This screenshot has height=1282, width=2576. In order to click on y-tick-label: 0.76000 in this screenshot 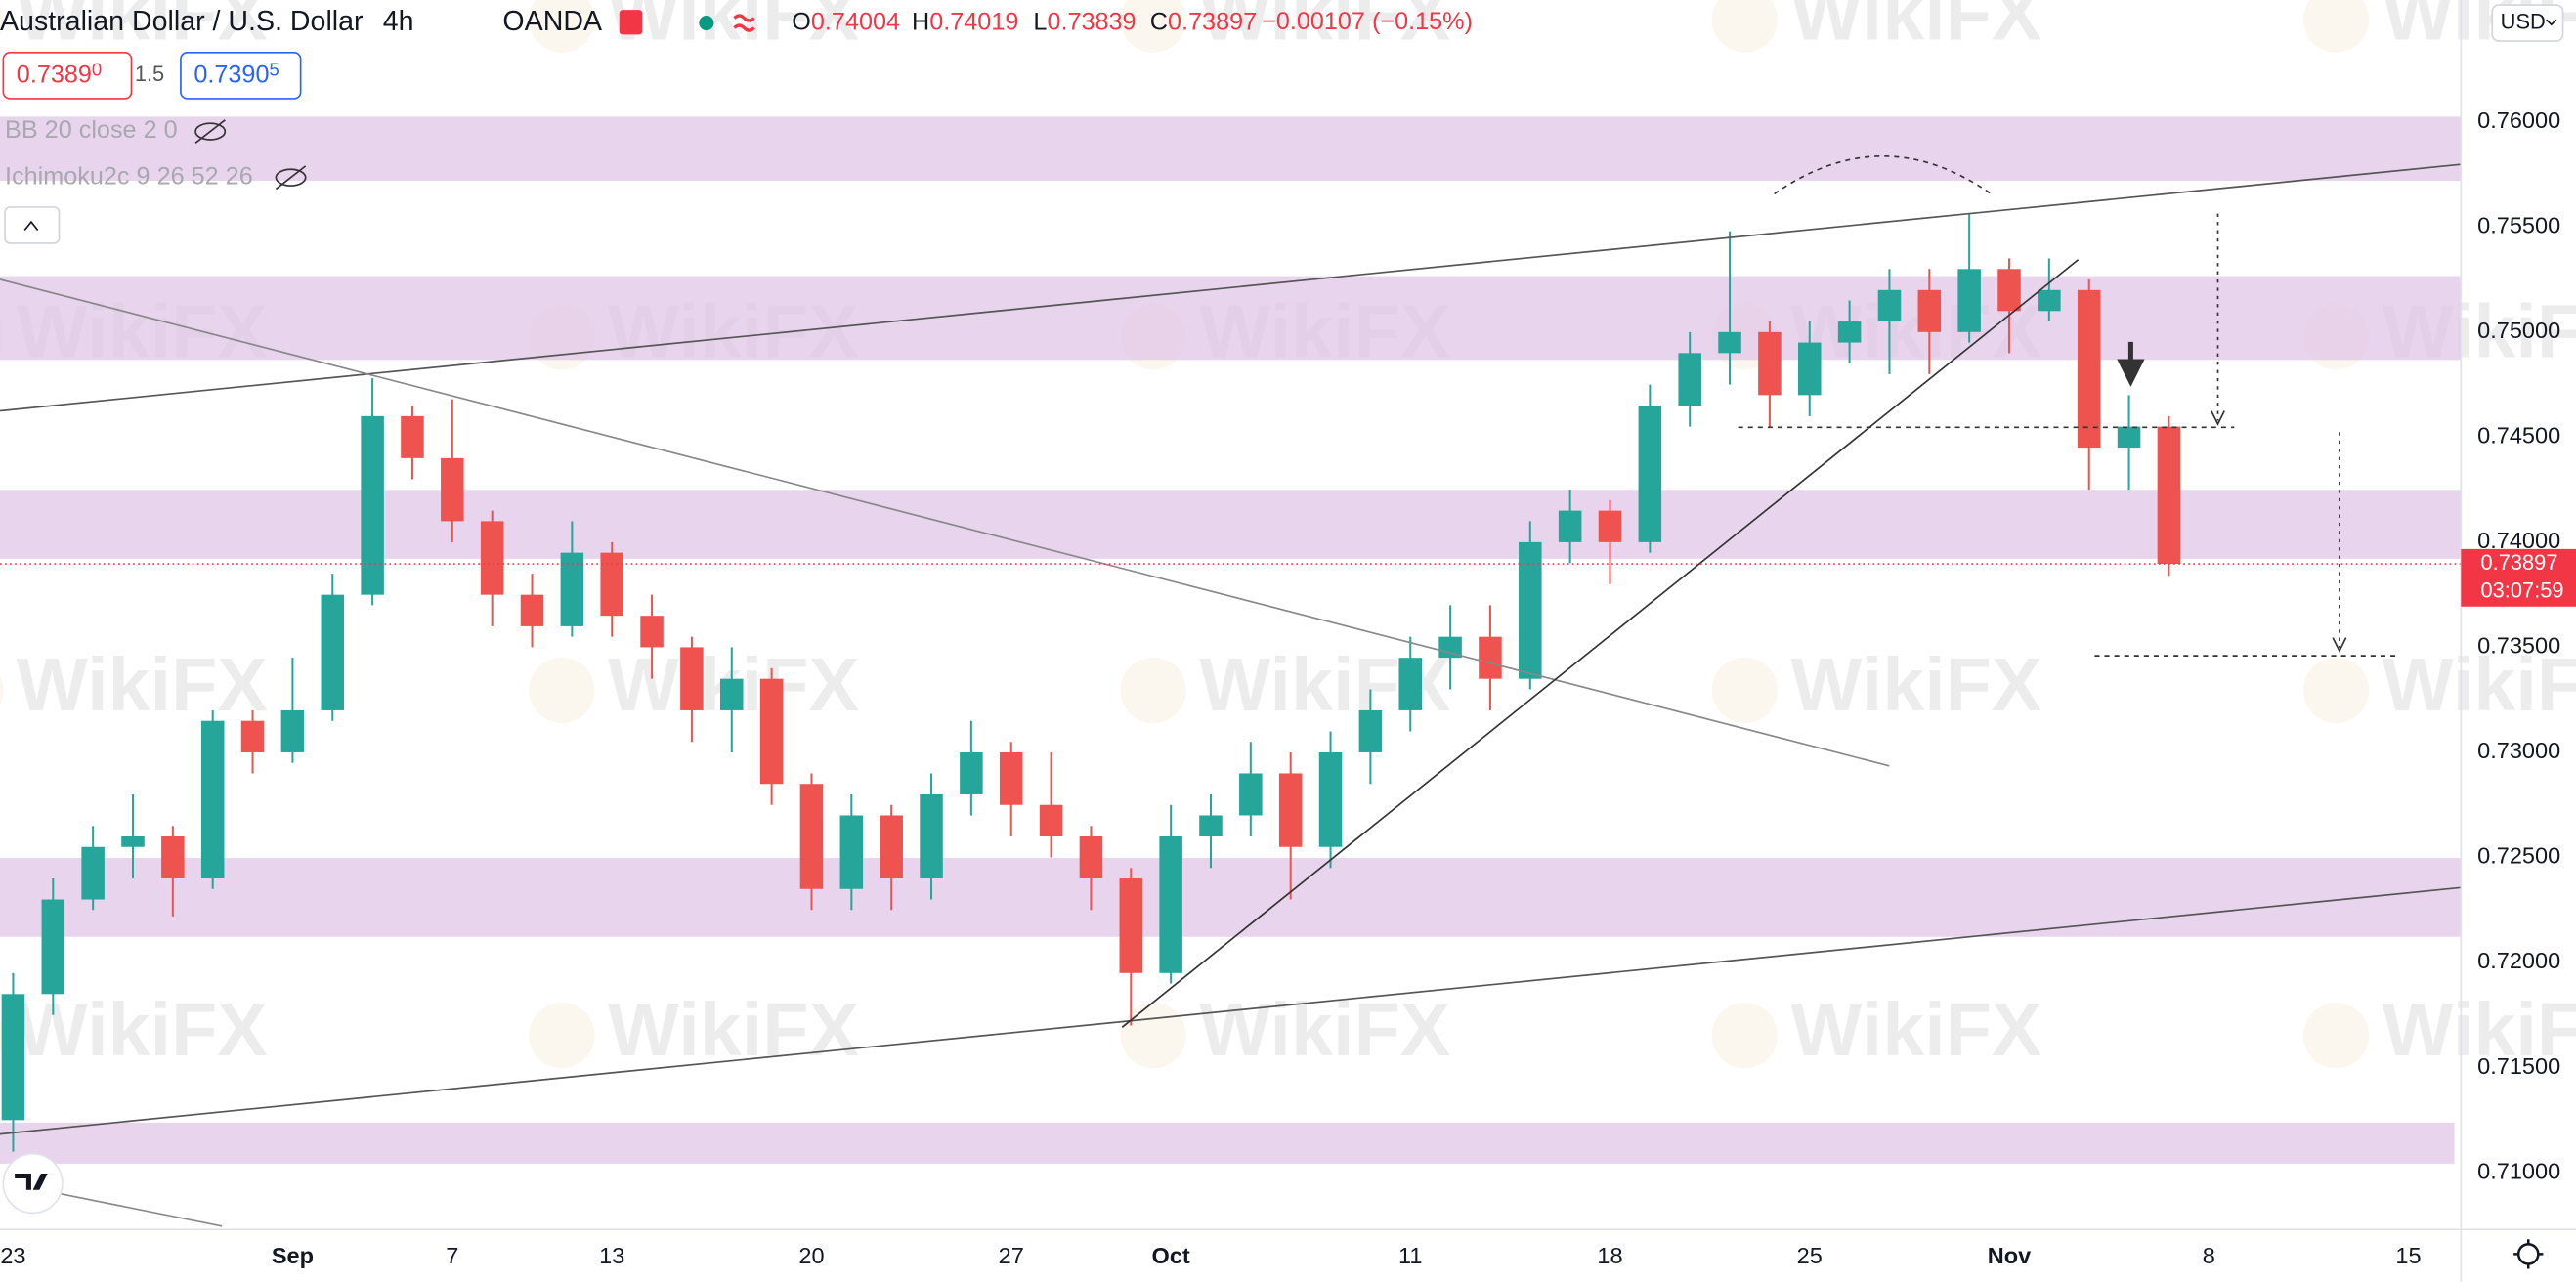, I will do `click(2519, 120)`.